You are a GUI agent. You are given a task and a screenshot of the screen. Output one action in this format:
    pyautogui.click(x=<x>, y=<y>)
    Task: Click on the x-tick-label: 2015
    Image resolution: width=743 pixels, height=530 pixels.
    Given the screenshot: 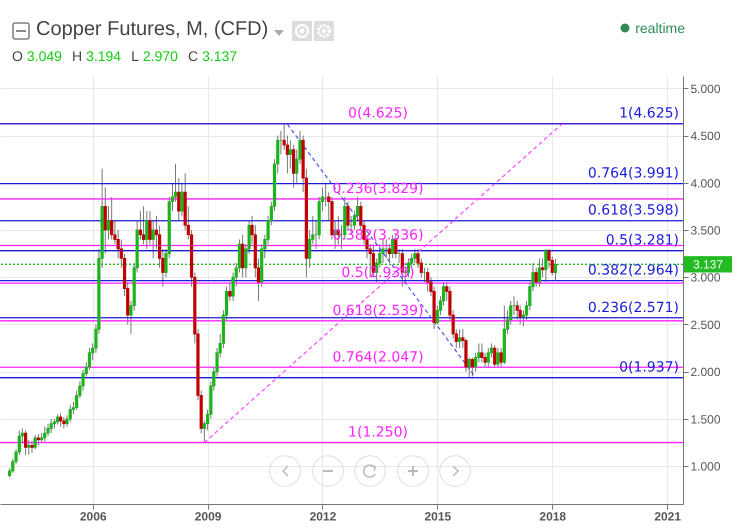 What is the action you would take?
    pyautogui.click(x=438, y=517)
    